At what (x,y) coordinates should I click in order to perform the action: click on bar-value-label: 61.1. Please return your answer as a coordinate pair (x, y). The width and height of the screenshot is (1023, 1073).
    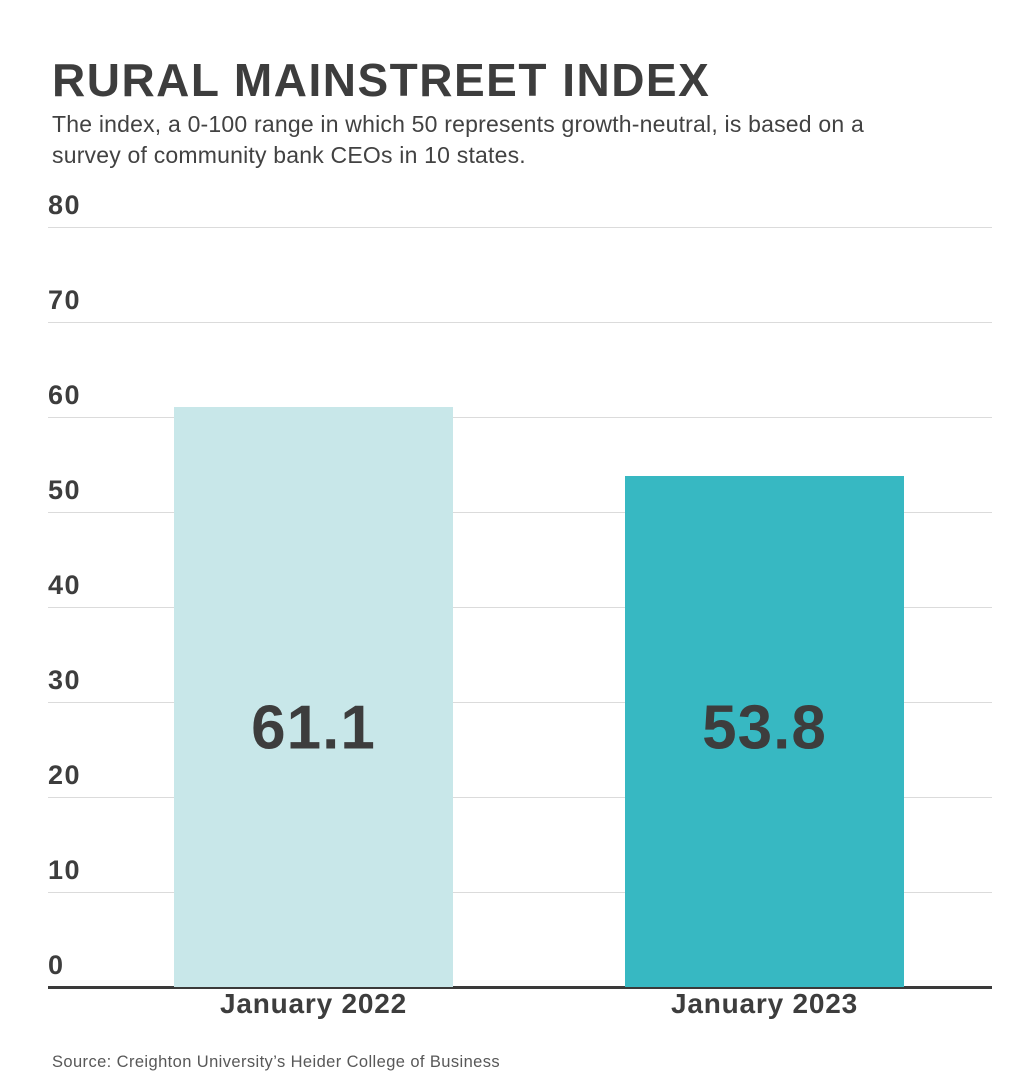
    Looking at the image, I should click on (313, 728).